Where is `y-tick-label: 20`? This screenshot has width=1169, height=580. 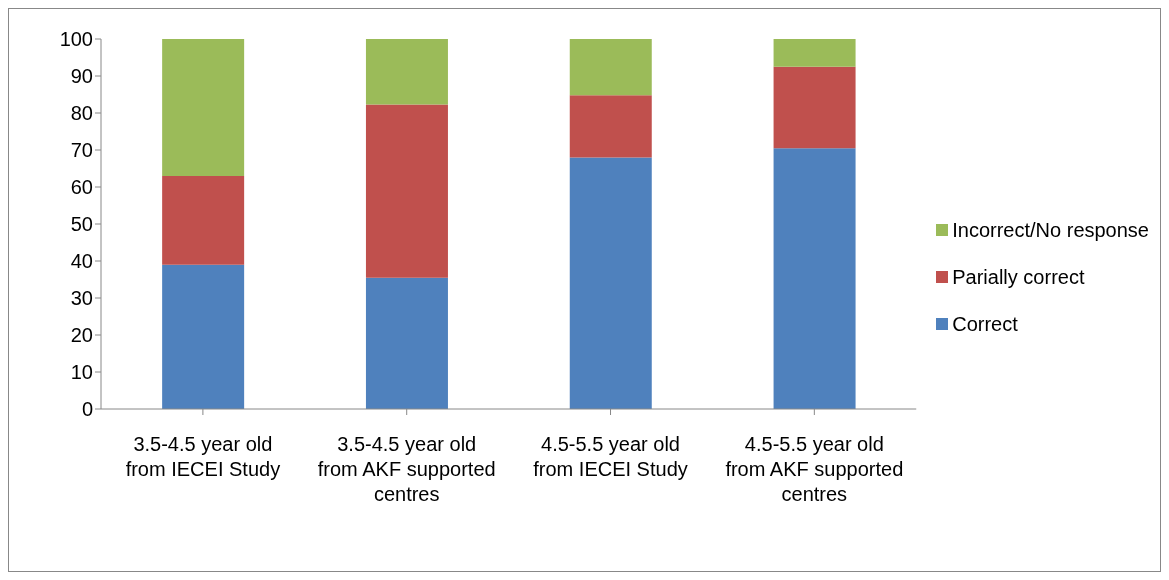
y-tick-label: 20 is located at coordinates (81, 335).